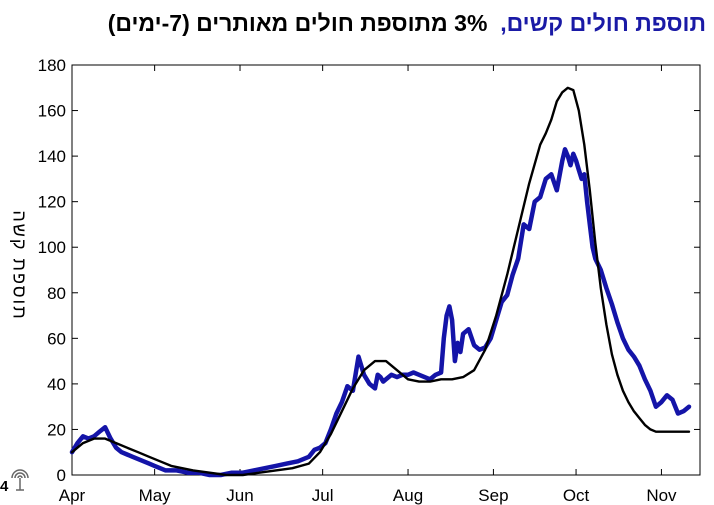 Image resolution: width=714 pixels, height=505 pixels. I want to click on page-number: 4, so click(4, 486).